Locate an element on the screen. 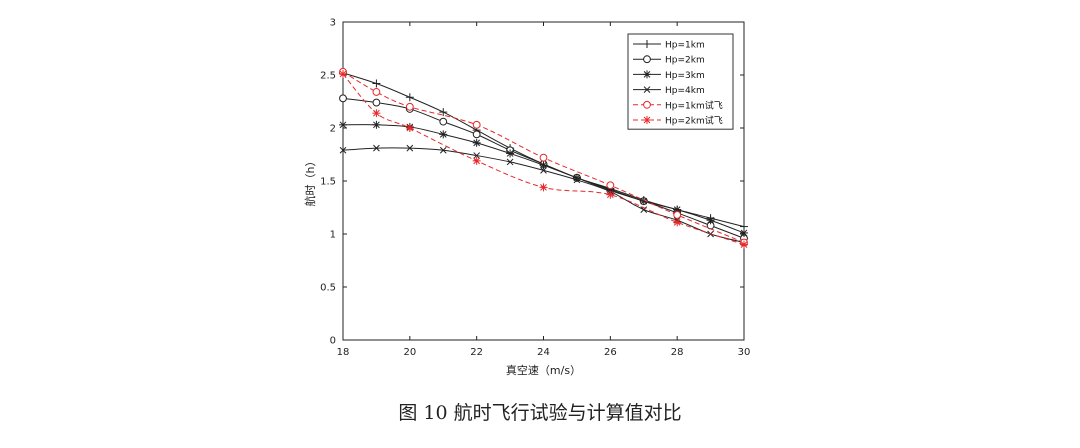  x-tick-label: 24 is located at coordinates (543, 352).